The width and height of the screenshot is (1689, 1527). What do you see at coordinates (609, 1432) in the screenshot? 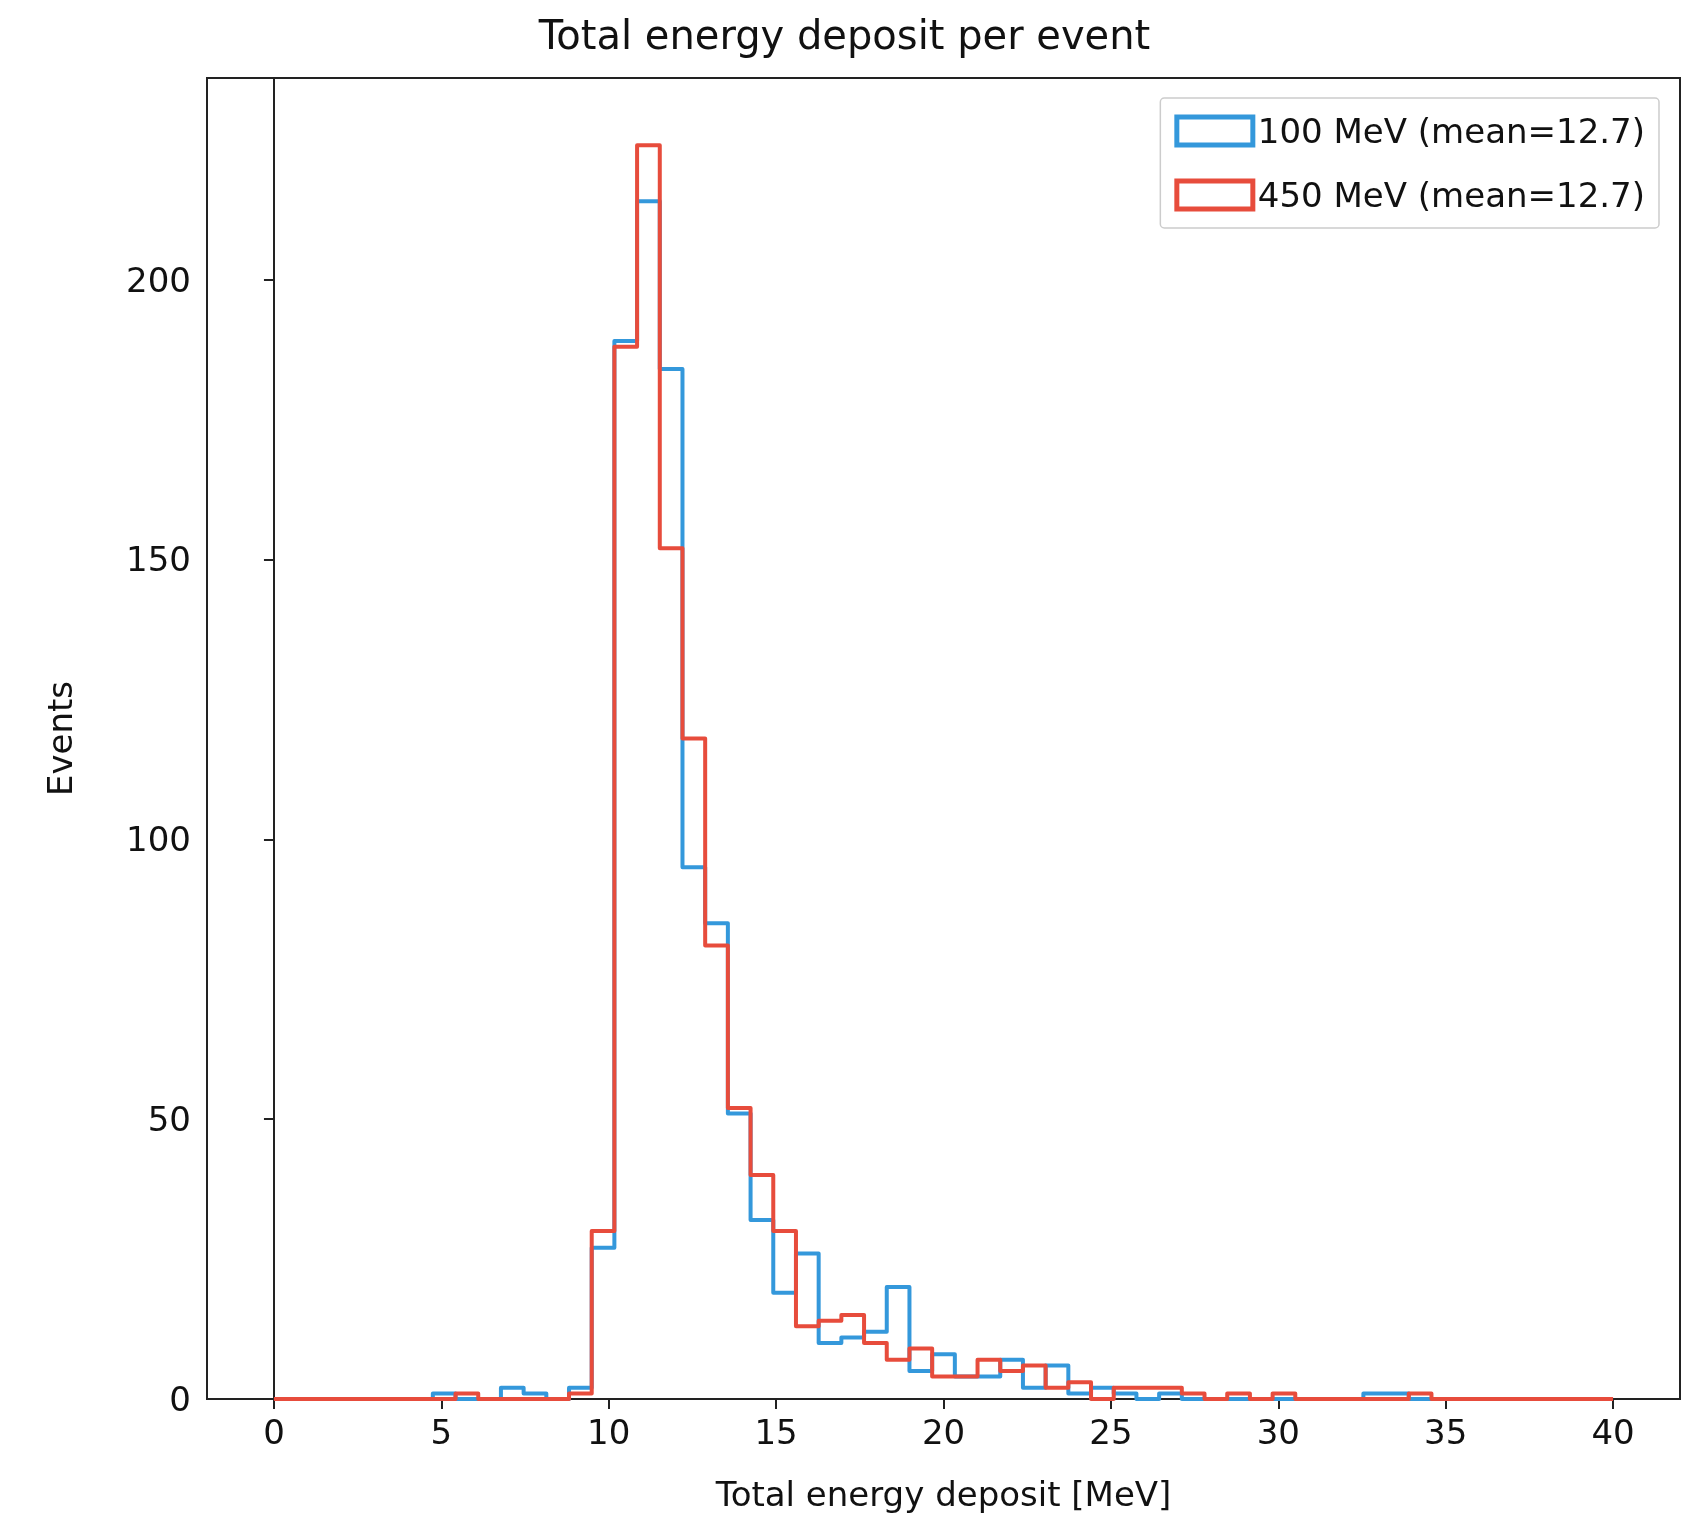
I see `x-tick-label: 10` at bounding box center [609, 1432].